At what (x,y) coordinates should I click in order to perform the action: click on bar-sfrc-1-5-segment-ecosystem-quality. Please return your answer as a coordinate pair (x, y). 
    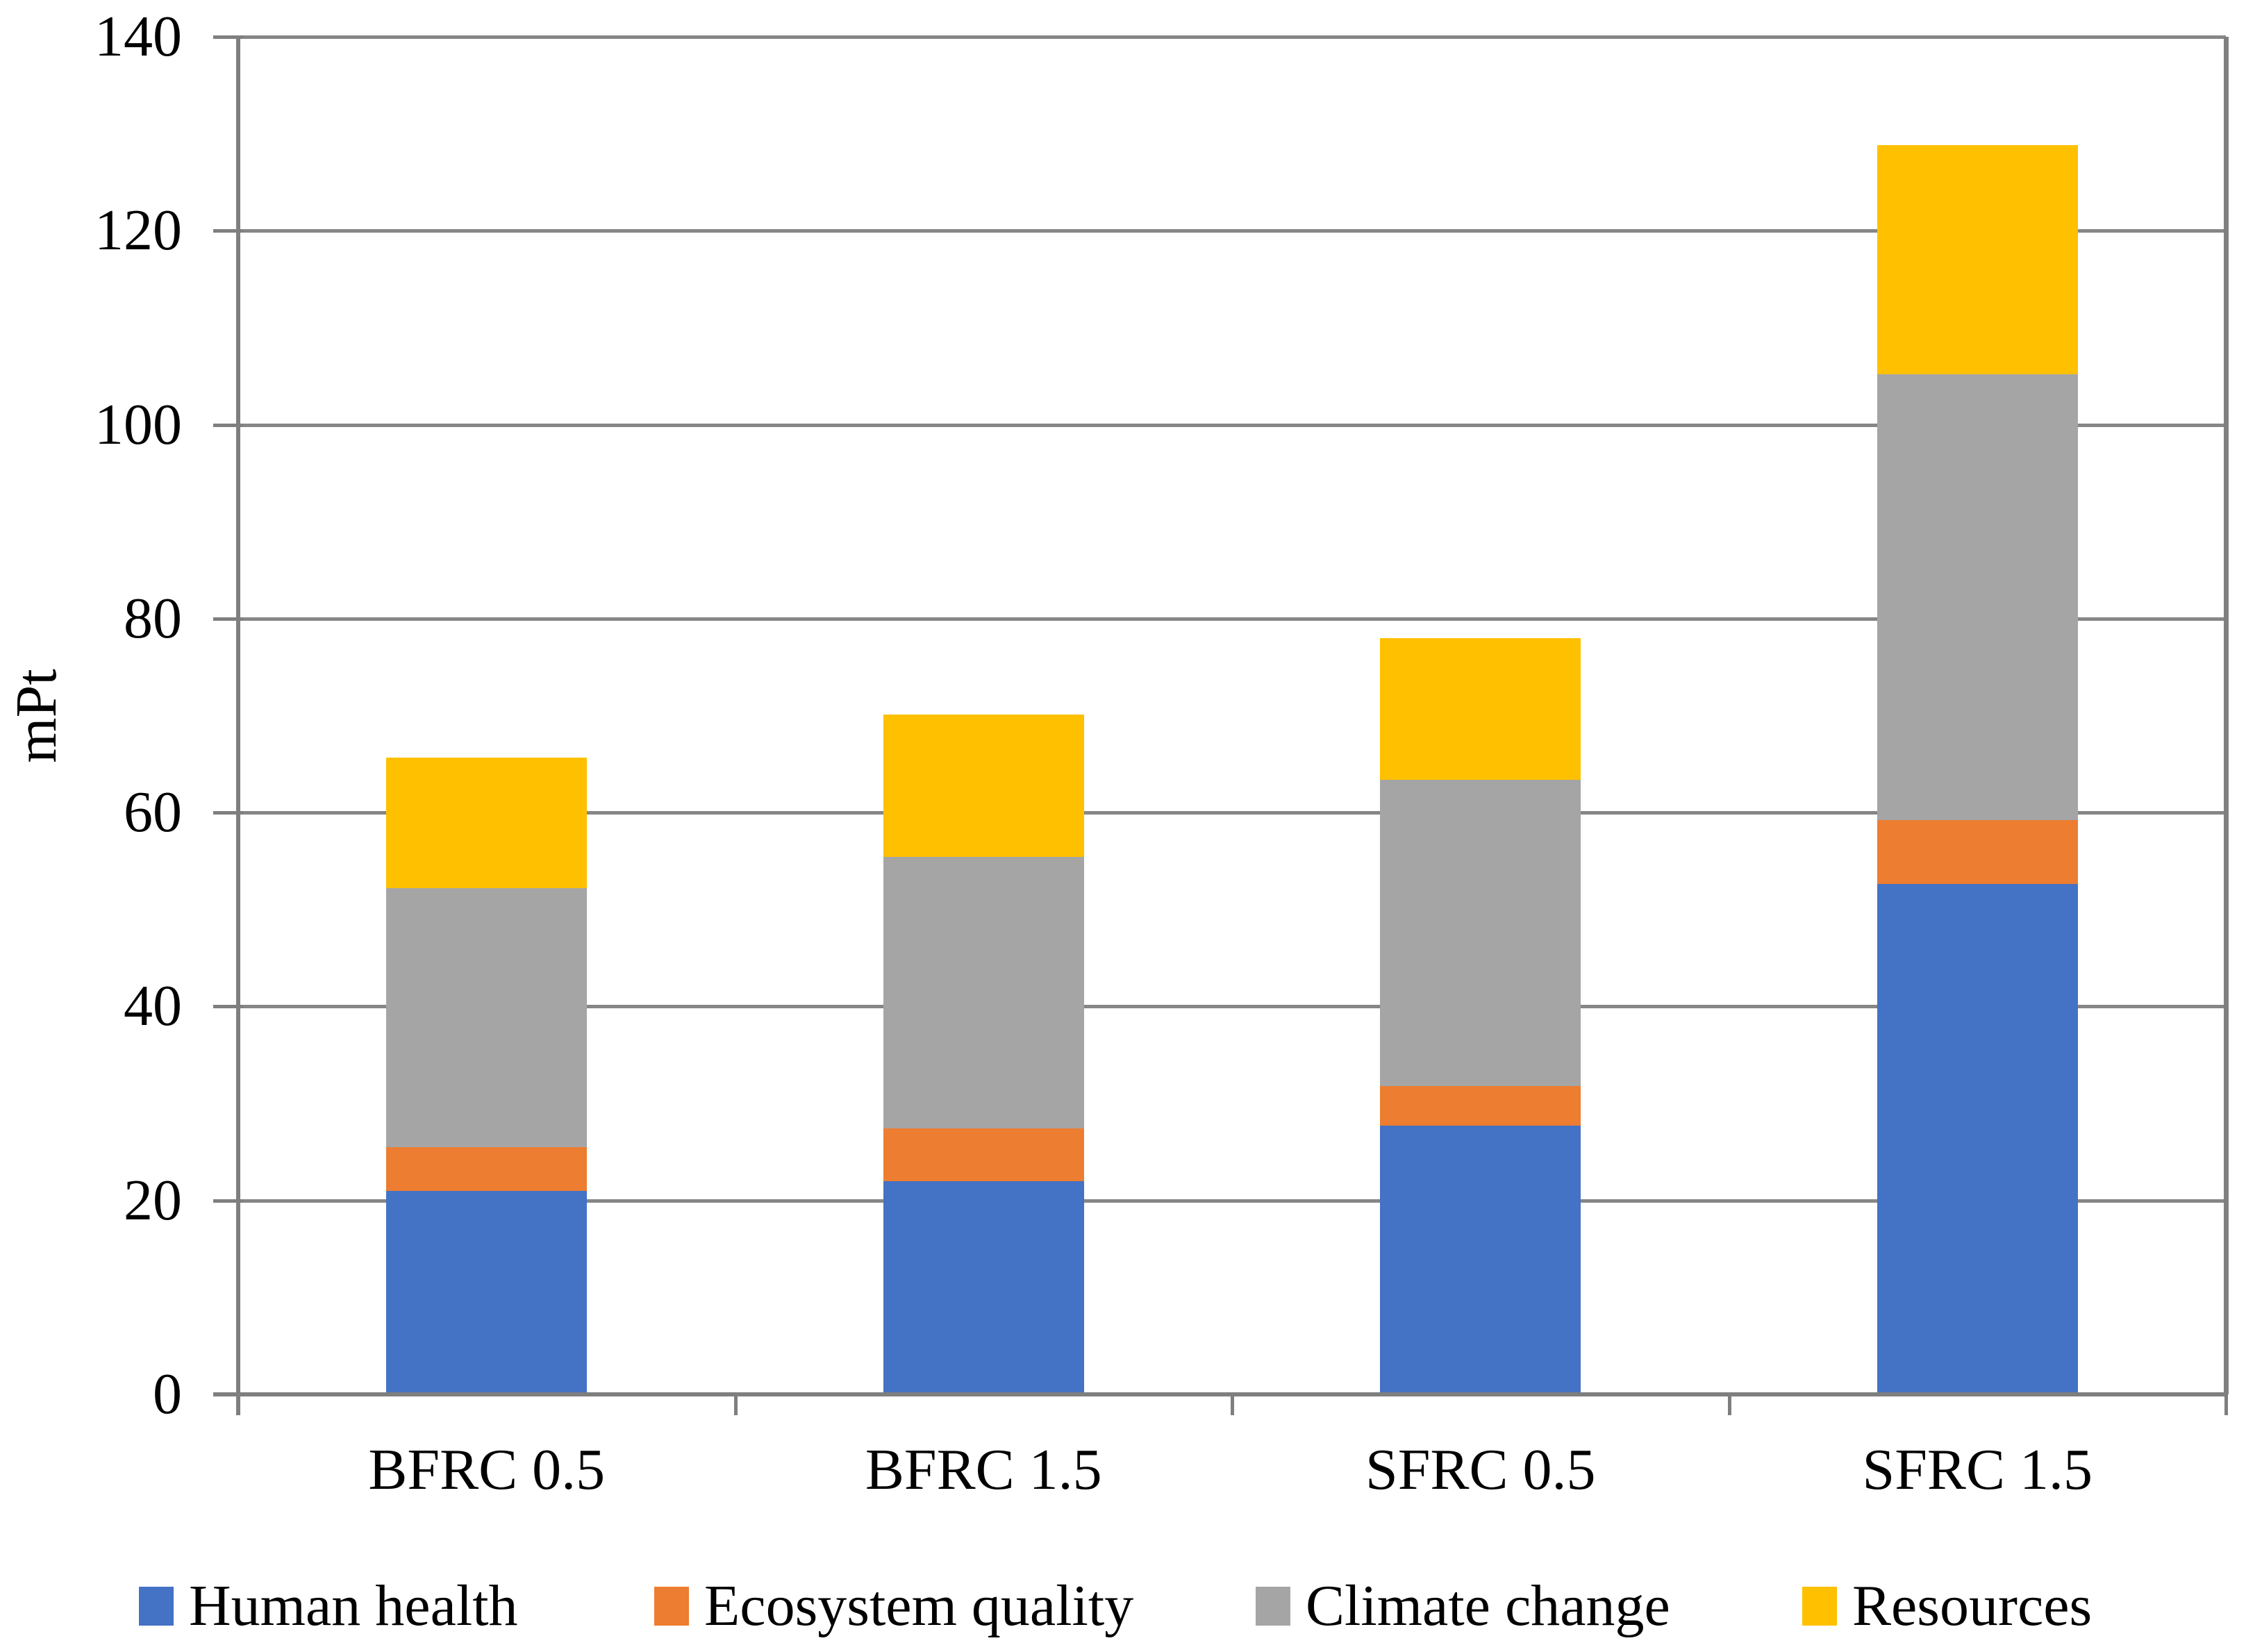
    Looking at the image, I should click on (1977, 852).